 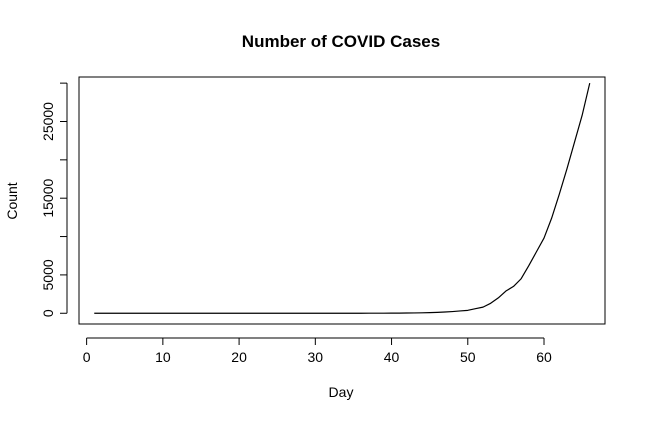 What do you see at coordinates (12, 200) in the screenshot?
I see `y-axis-label: Count` at bounding box center [12, 200].